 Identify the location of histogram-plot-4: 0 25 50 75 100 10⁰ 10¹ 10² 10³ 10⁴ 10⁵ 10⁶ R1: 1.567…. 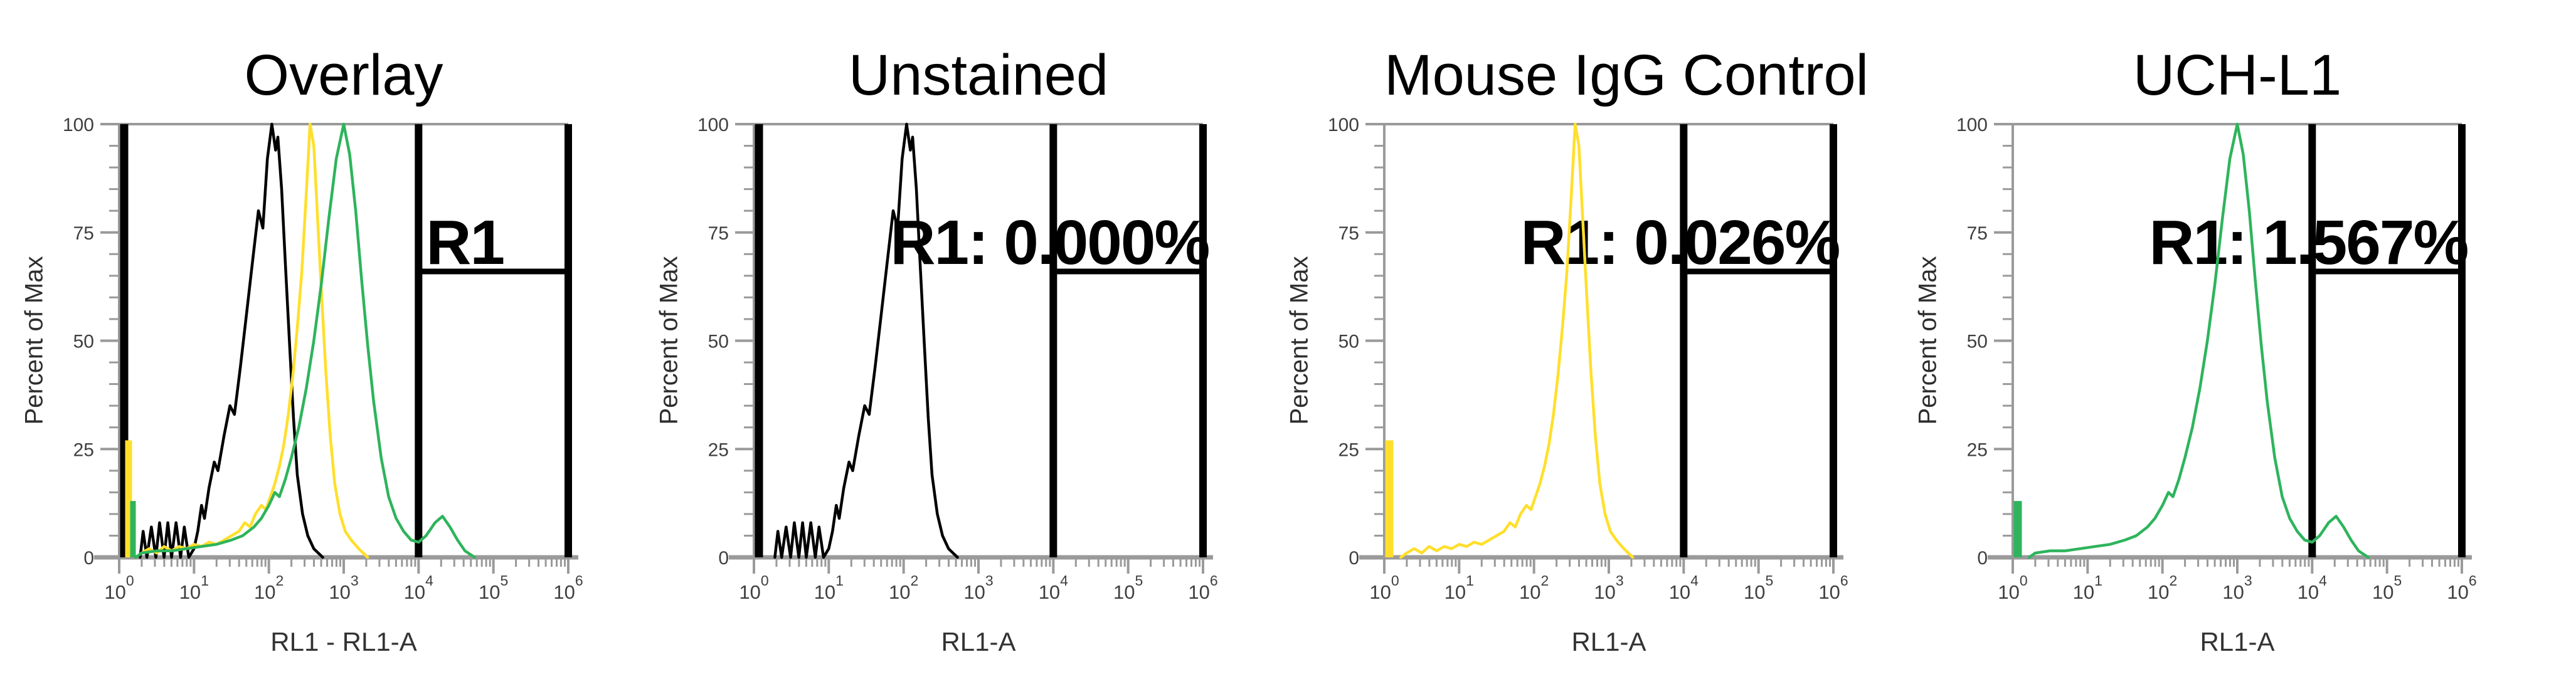
(2216, 359).